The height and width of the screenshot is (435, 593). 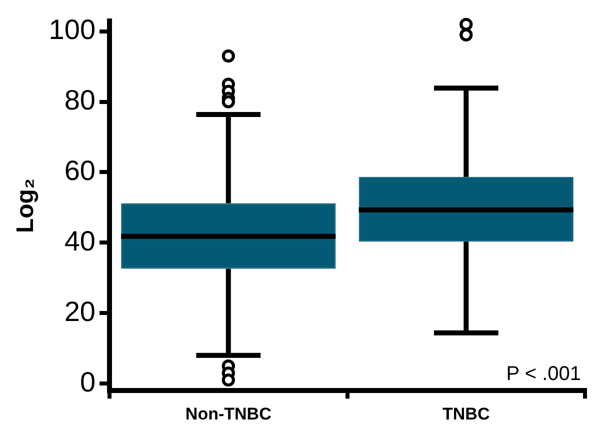 I want to click on y-tick-label: 80, so click(x=80, y=100).